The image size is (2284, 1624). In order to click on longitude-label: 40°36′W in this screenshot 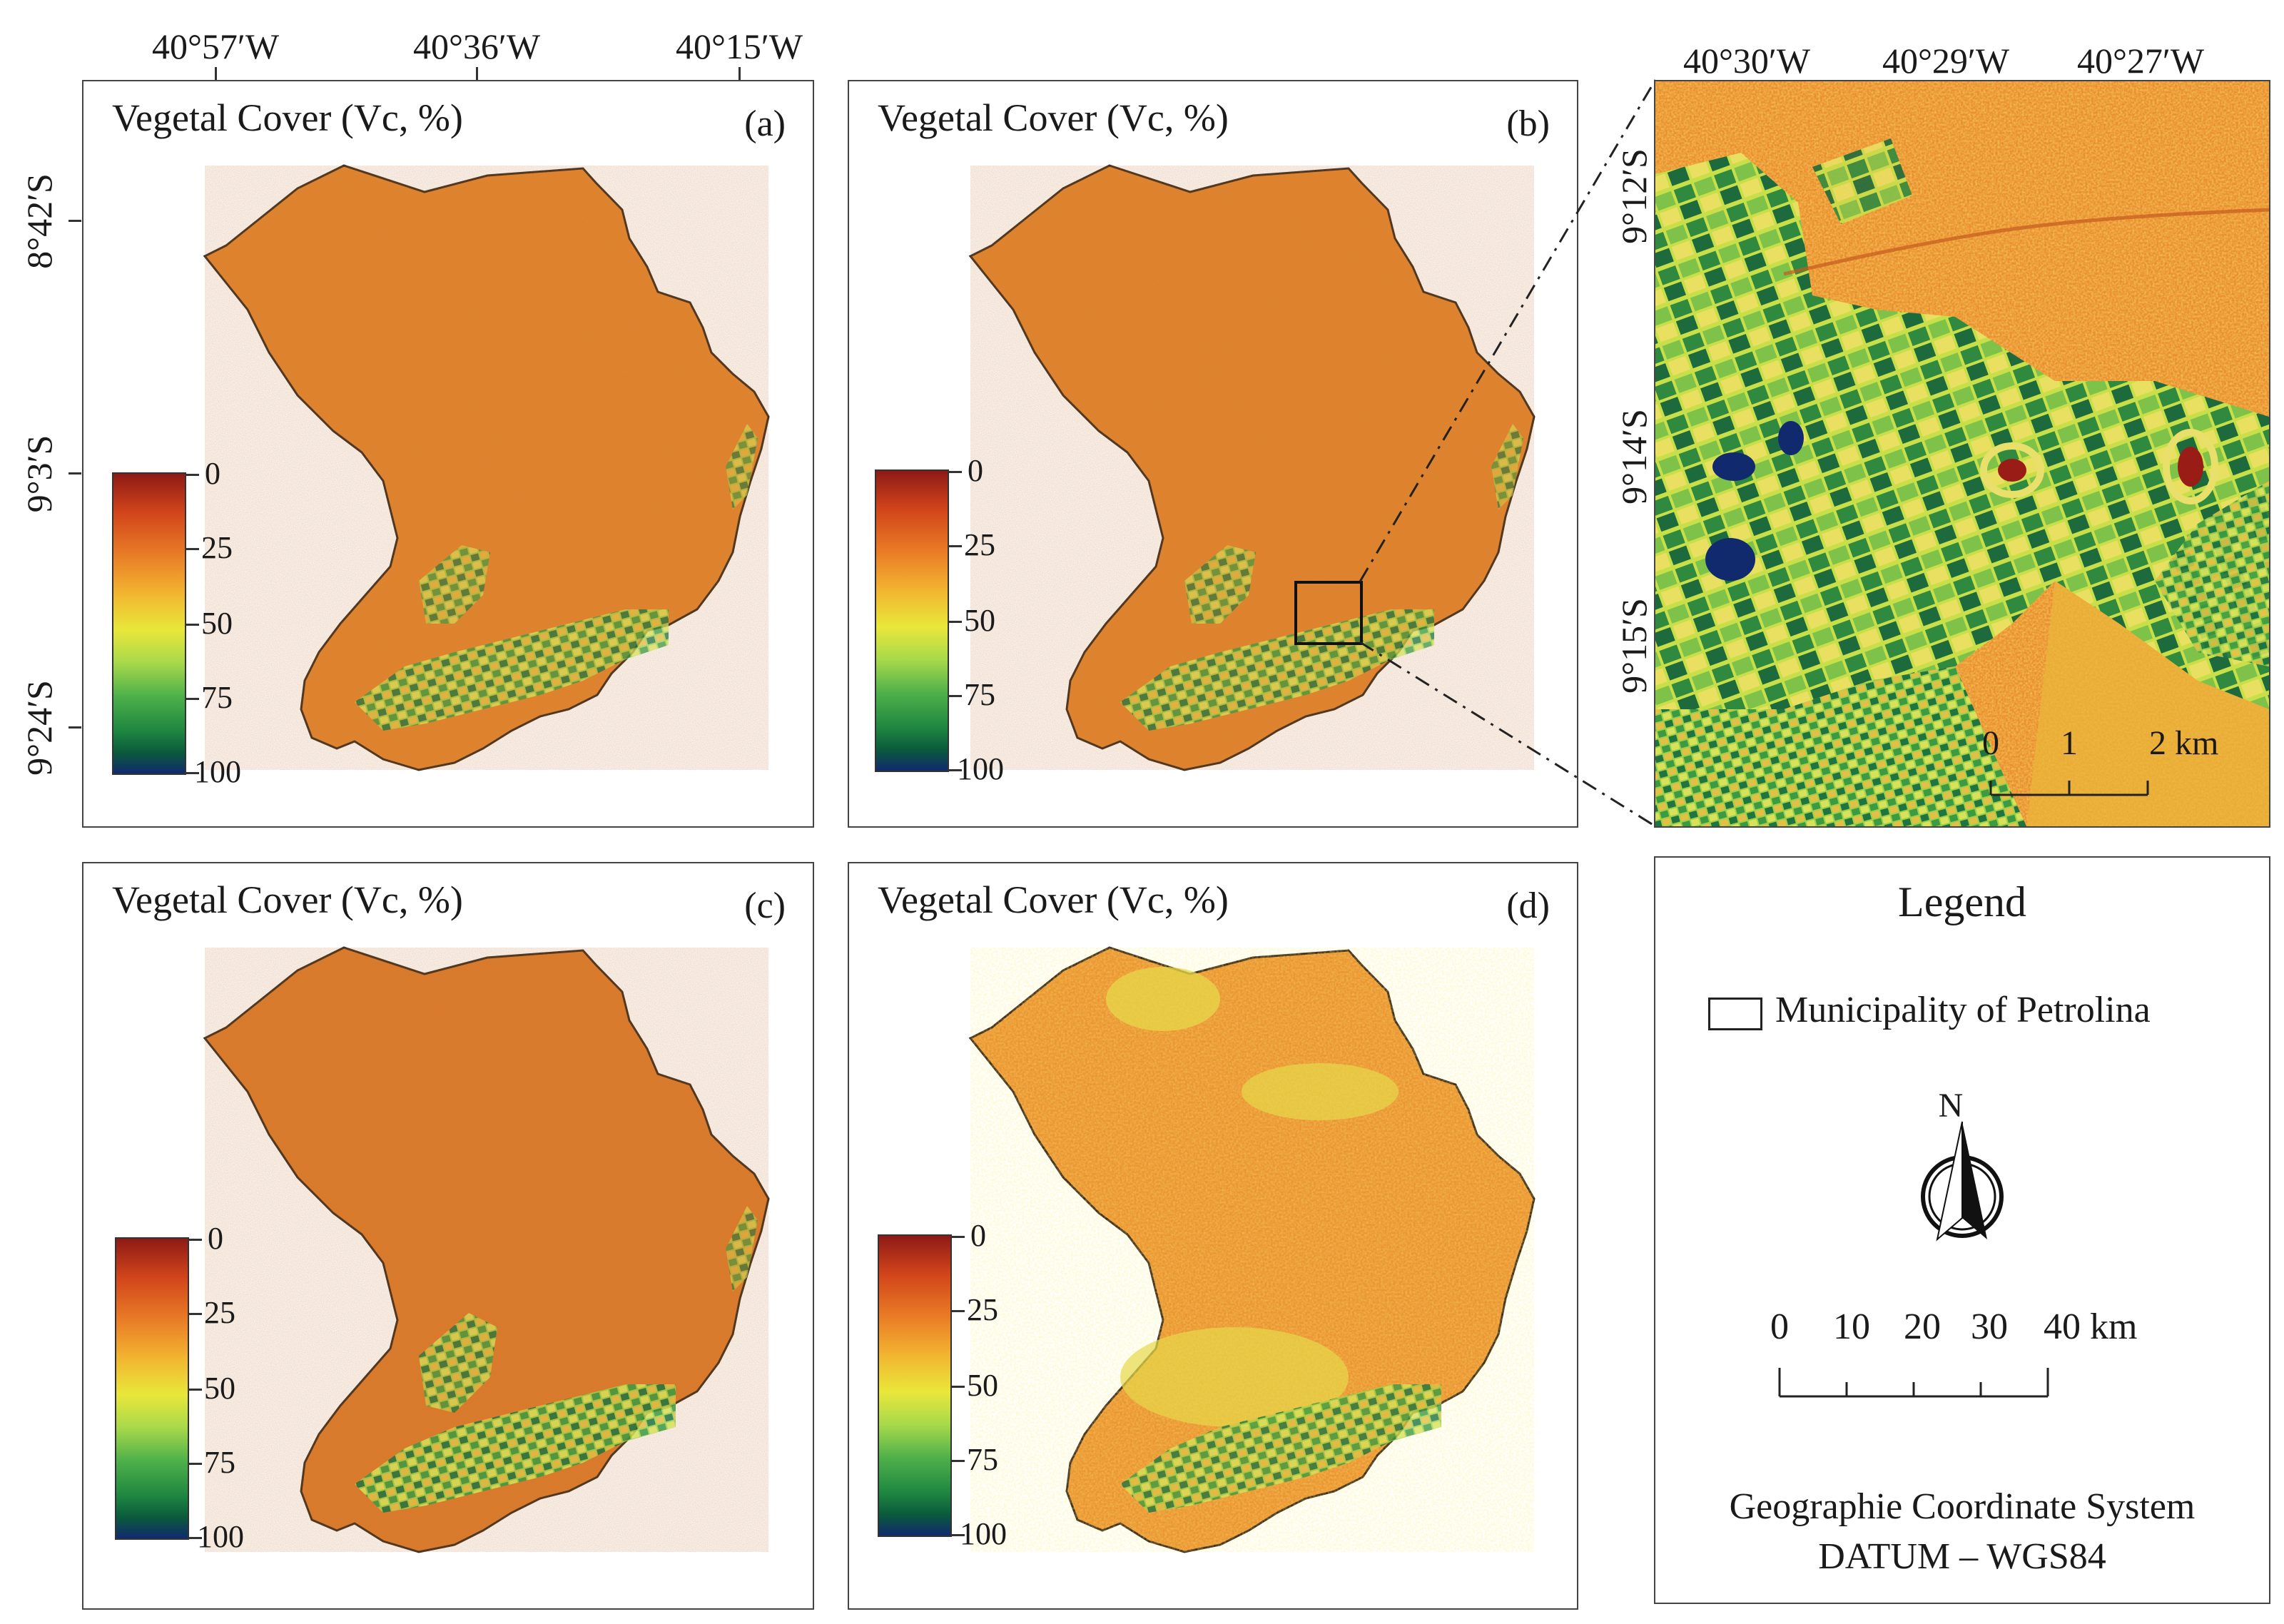, I will do `click(476, 46)`.